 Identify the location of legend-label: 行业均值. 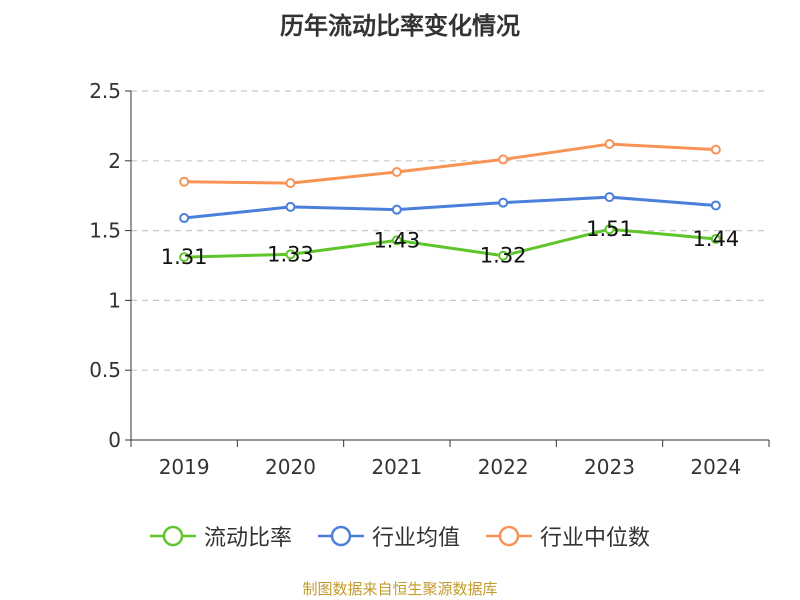
(415, 538).